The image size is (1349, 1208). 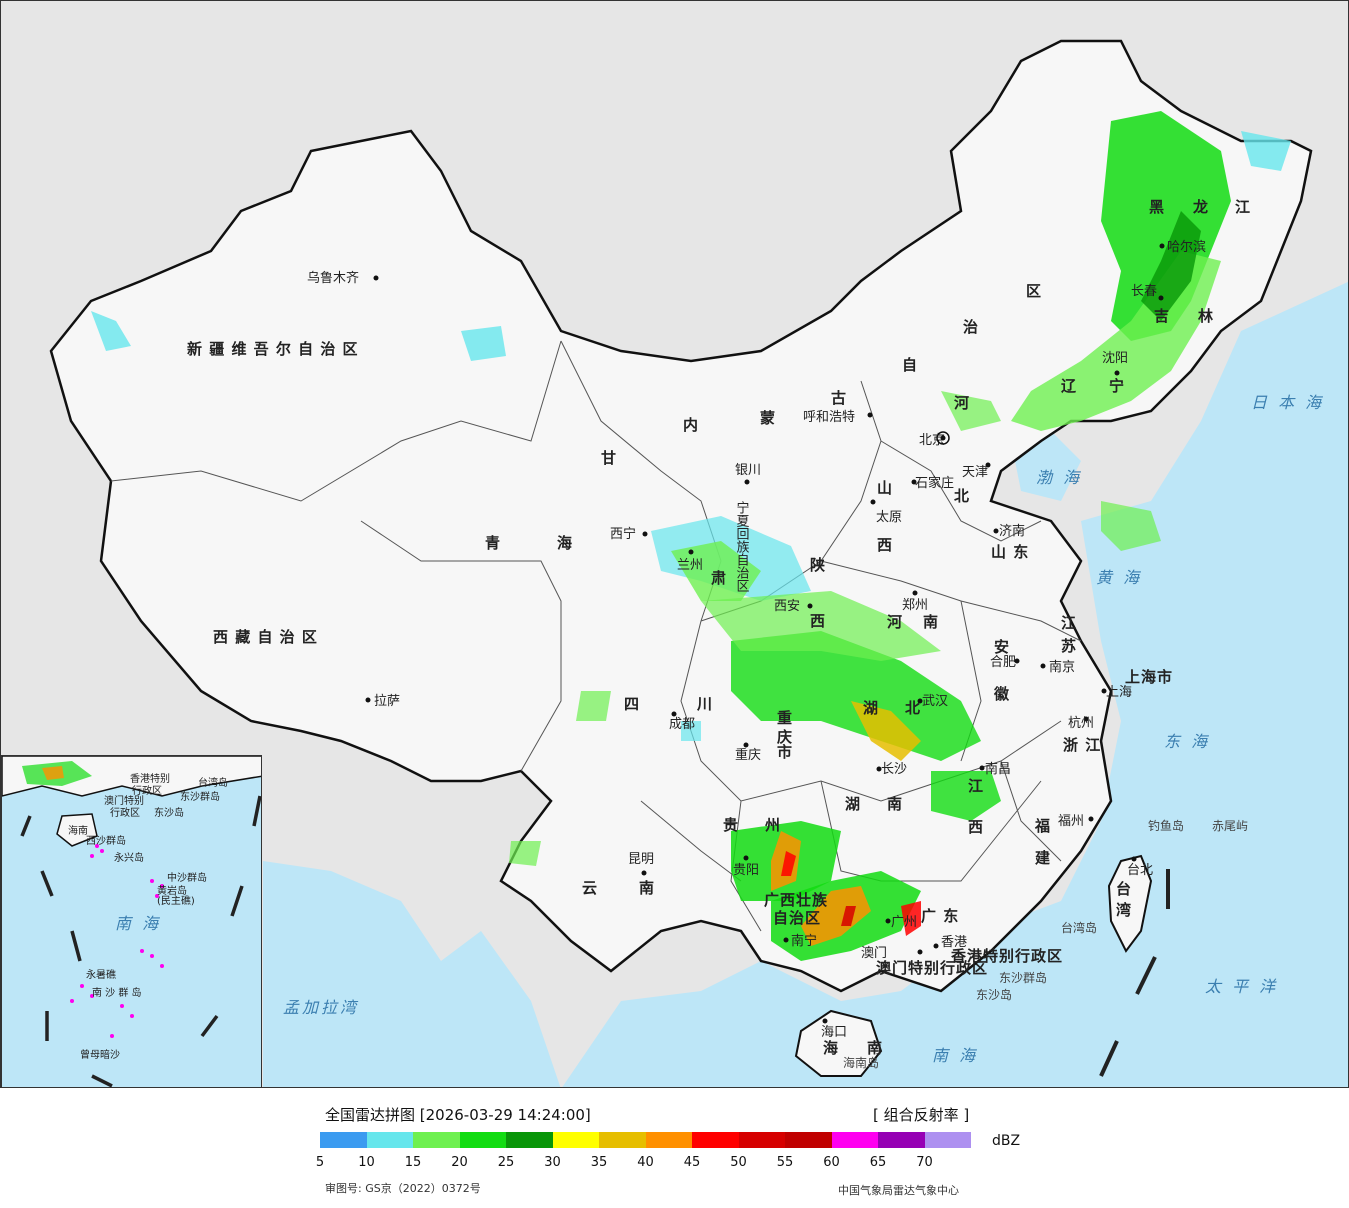 I want to click on region-label: 辽, so click(x=1069, y=386).